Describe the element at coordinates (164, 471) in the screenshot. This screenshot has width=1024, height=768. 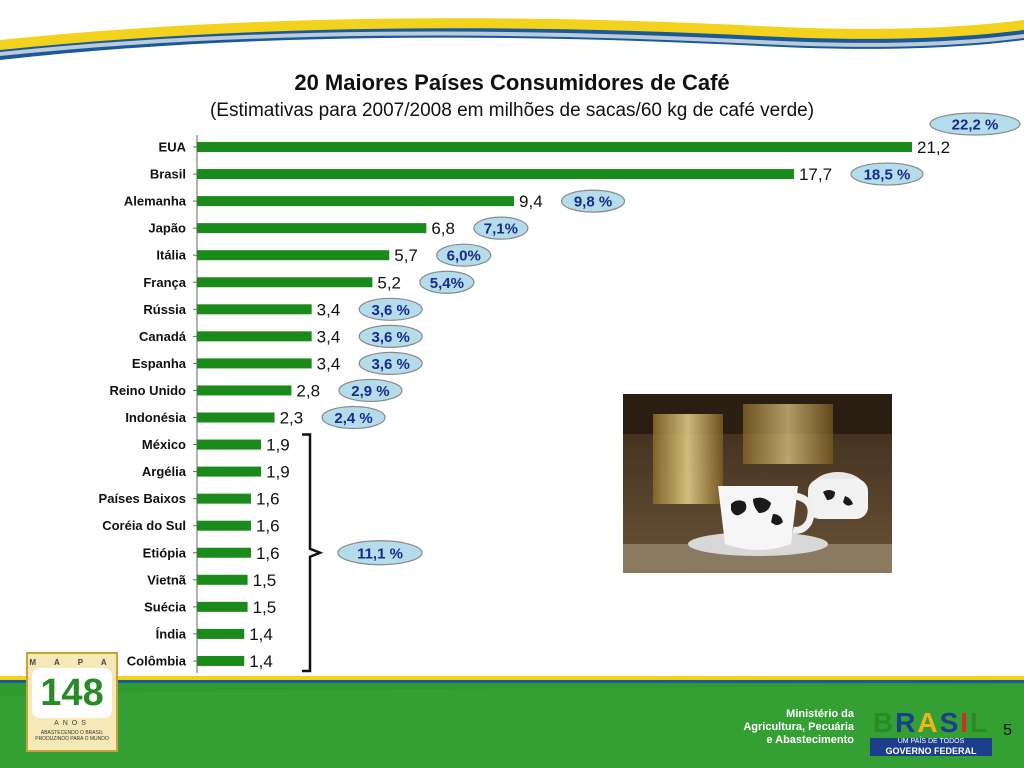
I see `category-label: Argélia` at that location.